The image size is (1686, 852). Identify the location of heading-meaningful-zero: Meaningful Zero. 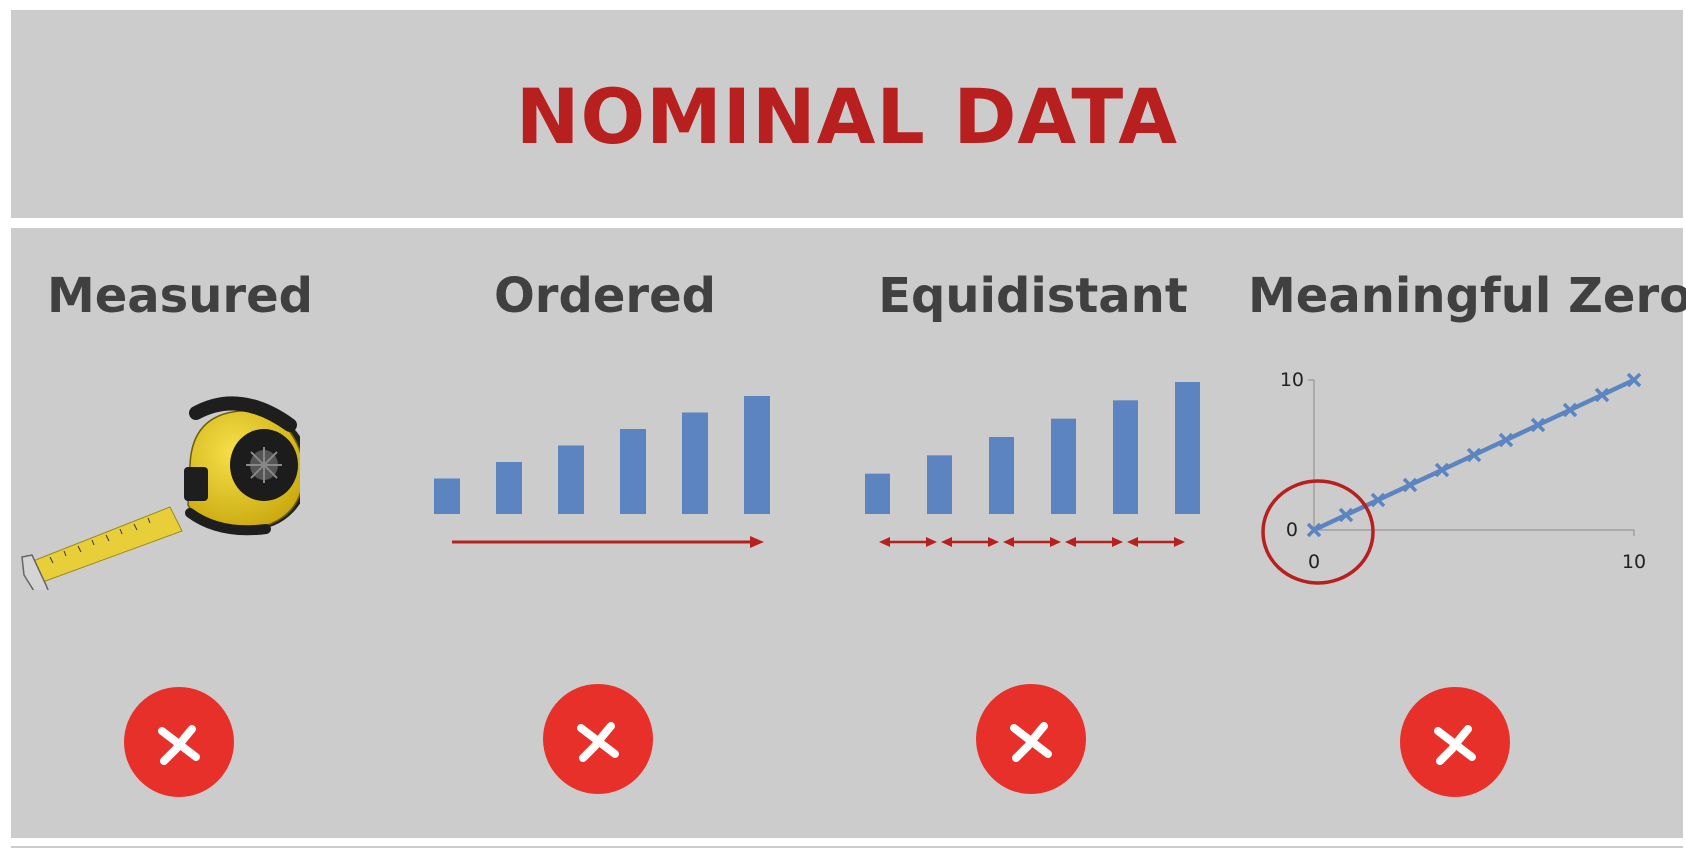
(1467, 296).